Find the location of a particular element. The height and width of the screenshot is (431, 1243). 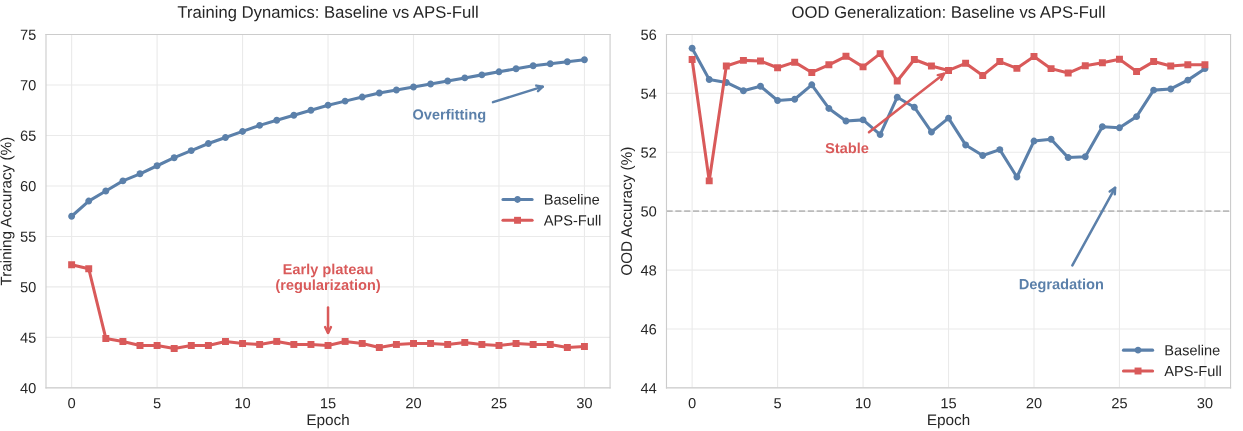

chart-title: OOD Generalization: Baseline vs APS-Full is located at coordinates (948, 11).